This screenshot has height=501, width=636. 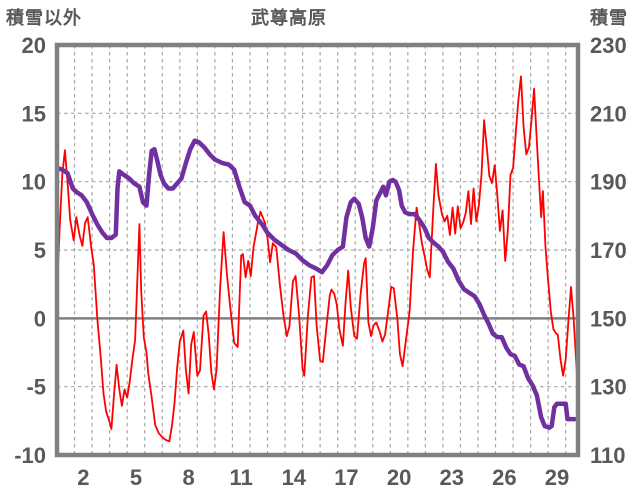 I want to click on left-axis-title: 積雪以外, so click(x=44, y=18).